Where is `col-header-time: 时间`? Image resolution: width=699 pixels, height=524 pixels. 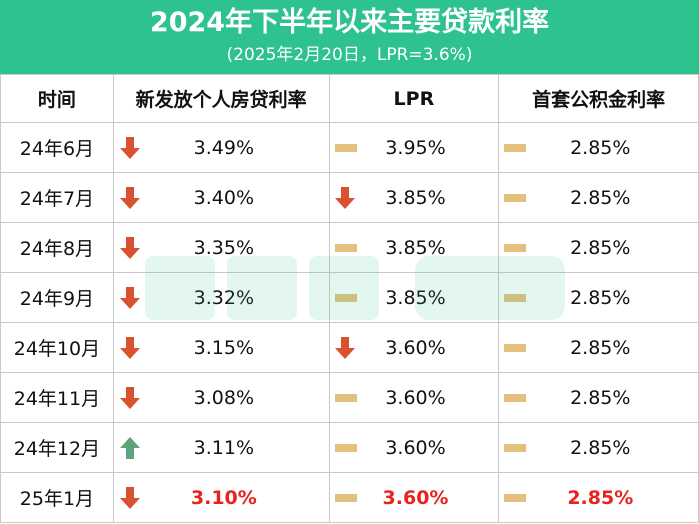 col-header-time: 时间 is located at coordinates (57, 98).